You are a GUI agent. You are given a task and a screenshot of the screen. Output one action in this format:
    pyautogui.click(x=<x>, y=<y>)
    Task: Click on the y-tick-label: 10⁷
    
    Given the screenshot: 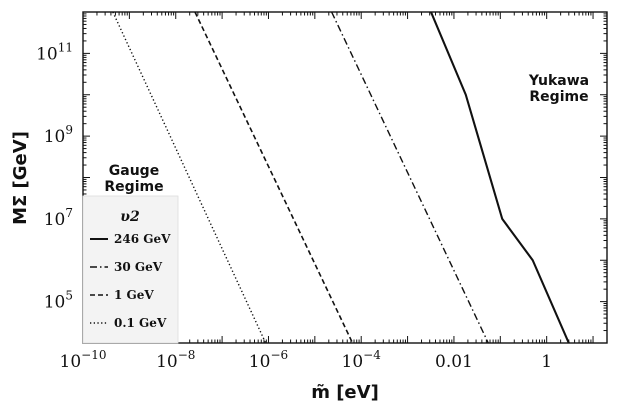 What is the action you would take?
    pyautogui.click(x=58, y=218)
    